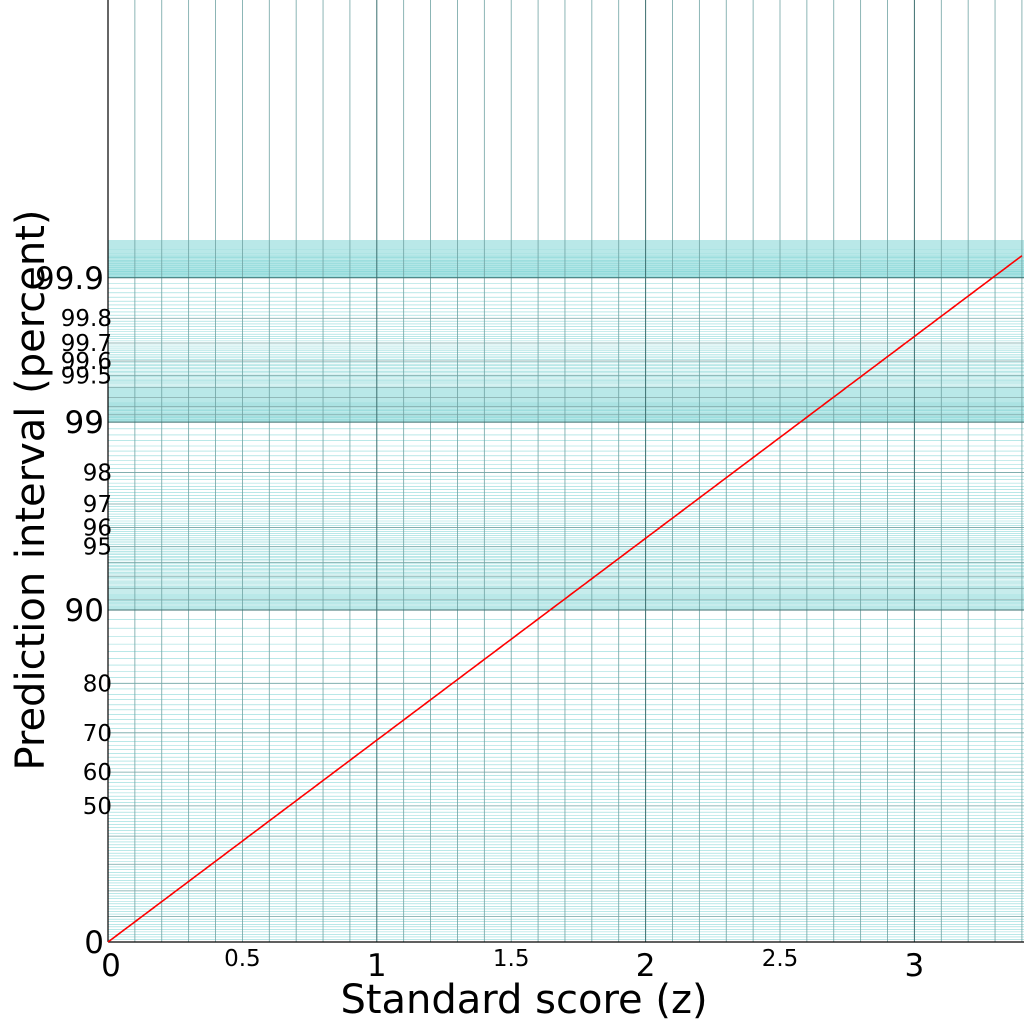 The width and height of the screenshot is (1024, 1024). Describe the element at coordinates (97, 473) in the screenshot. I see `y-tick-label: 98` at that location.